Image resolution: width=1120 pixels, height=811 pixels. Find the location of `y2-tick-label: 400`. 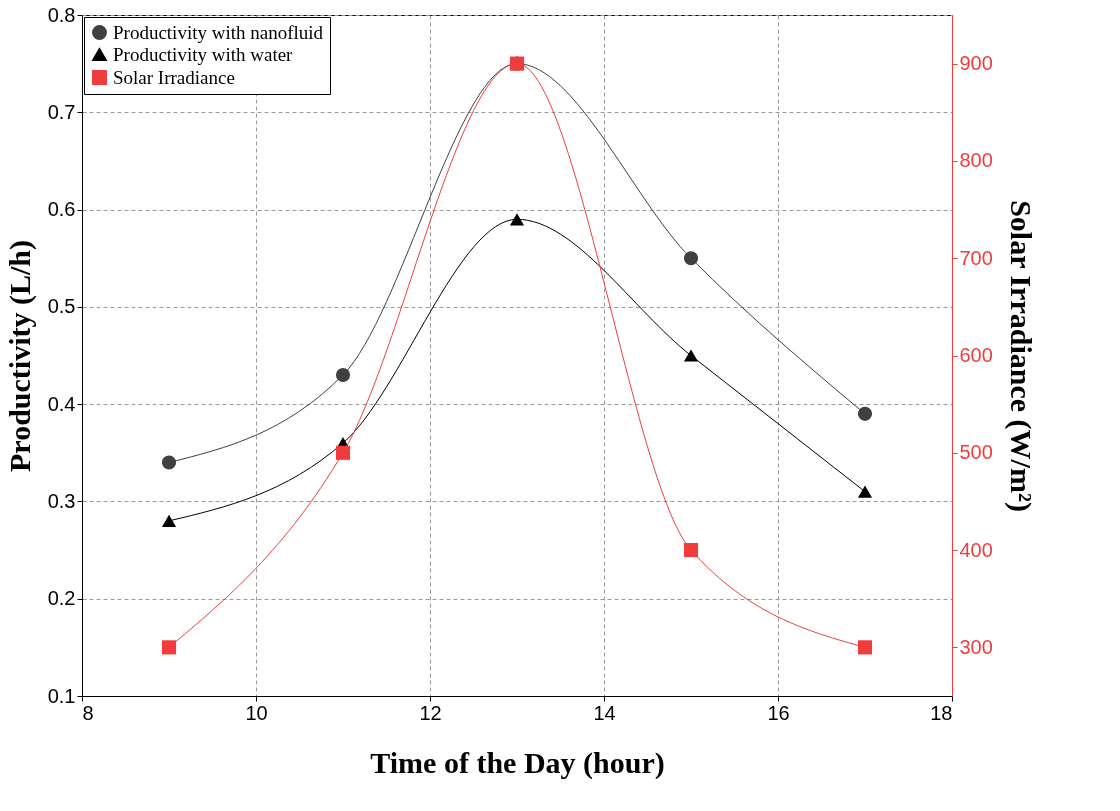

y2-tick-label: 400 is located at coordinates (976, 549).